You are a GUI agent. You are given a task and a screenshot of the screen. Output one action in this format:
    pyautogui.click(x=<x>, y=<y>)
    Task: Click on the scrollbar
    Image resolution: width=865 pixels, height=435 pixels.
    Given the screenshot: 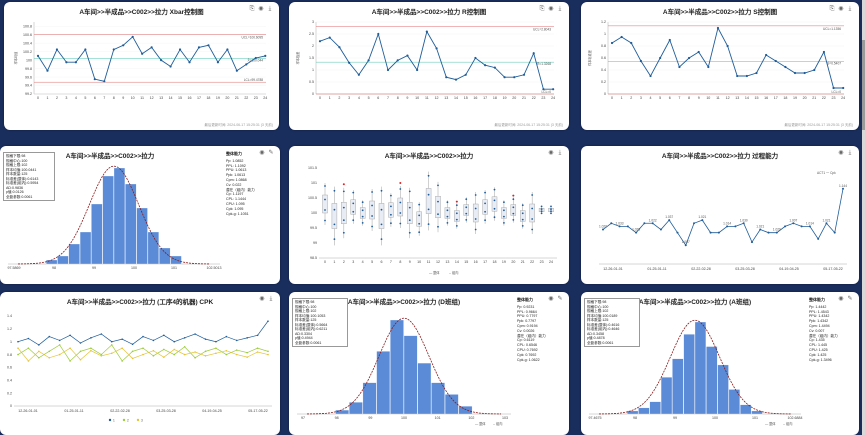 What is the action you would take?
    pyautogui.click(x=863, y=217)
    